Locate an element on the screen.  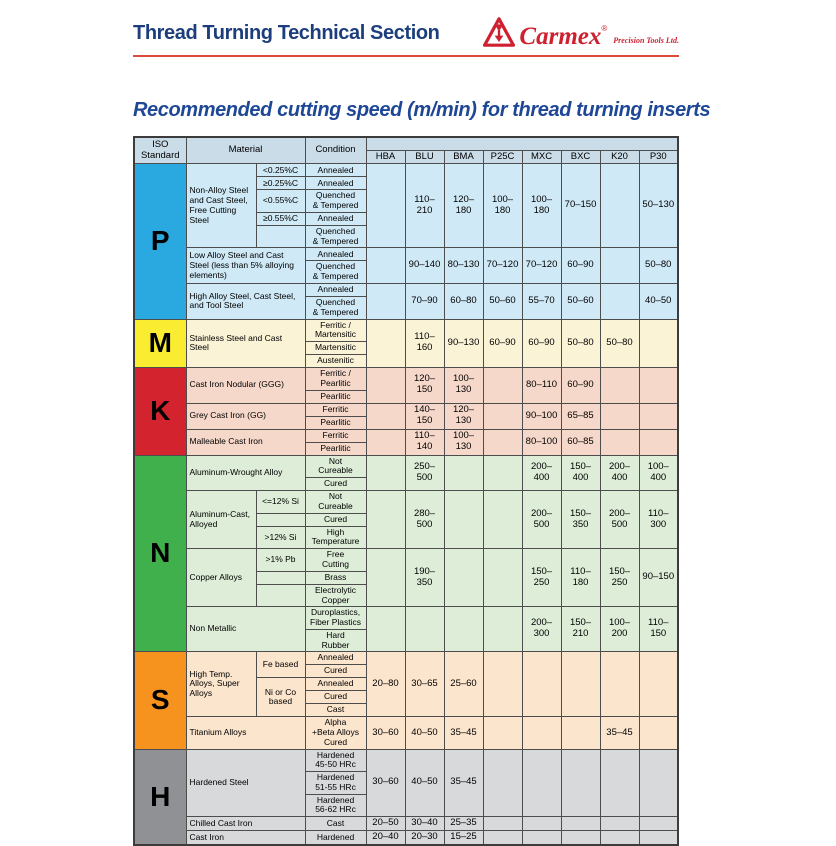
speed-value-k20: 35–45 is located at coordinates (619, 733).